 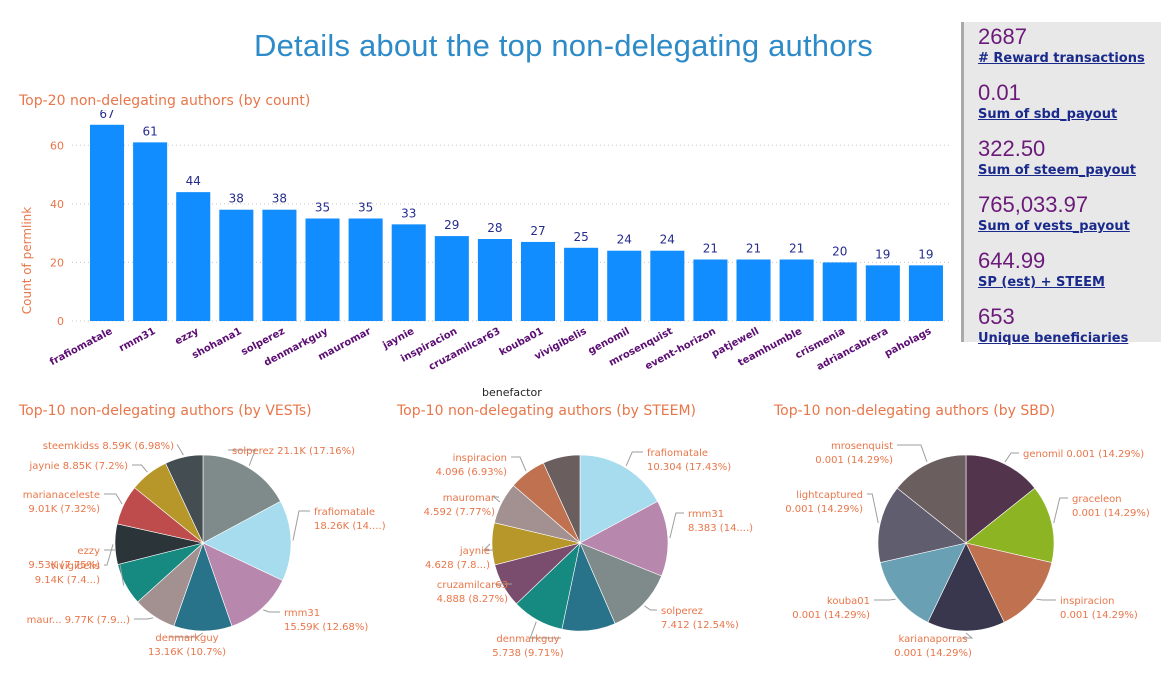 I want to click on kpi-value: 322.50, so click(x=1012, y=148).